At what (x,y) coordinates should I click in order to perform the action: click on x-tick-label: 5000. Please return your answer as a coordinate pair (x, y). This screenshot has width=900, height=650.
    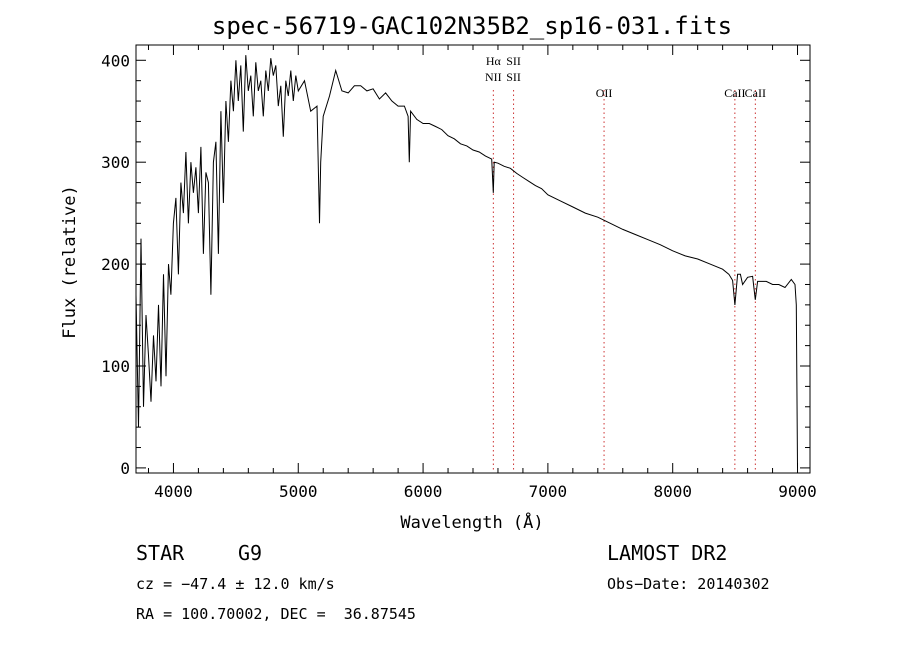
    Looking at the image, I should click on (298, 491).